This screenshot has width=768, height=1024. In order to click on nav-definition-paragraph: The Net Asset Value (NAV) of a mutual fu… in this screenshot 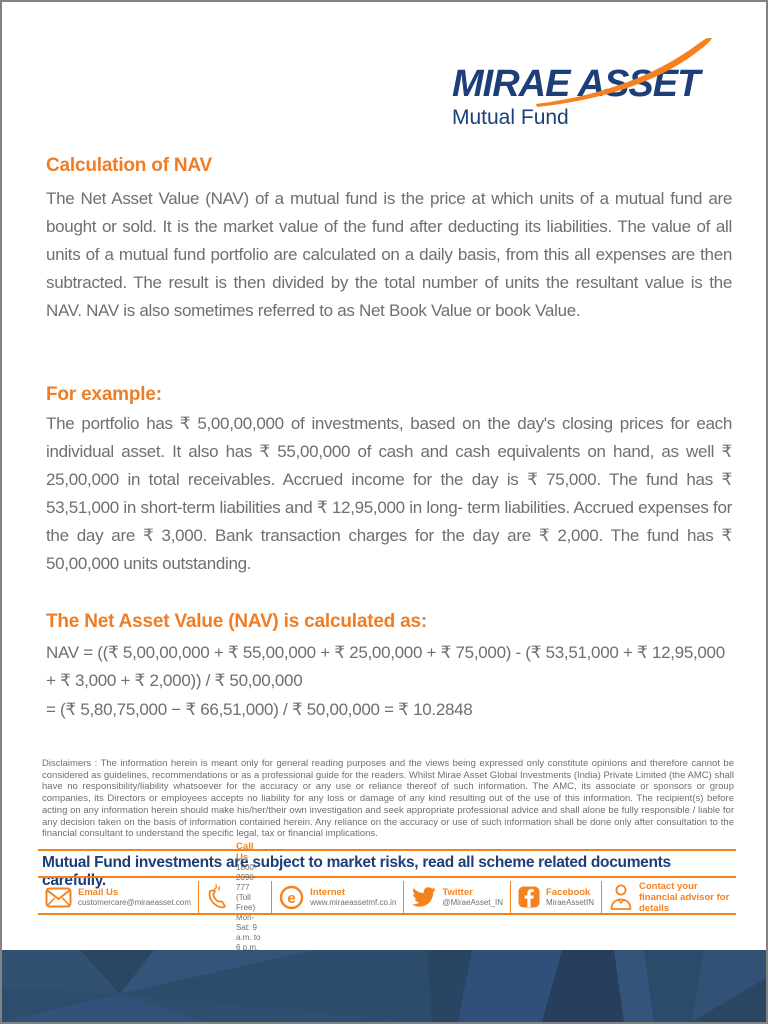, I will do `click(389, 254)`.